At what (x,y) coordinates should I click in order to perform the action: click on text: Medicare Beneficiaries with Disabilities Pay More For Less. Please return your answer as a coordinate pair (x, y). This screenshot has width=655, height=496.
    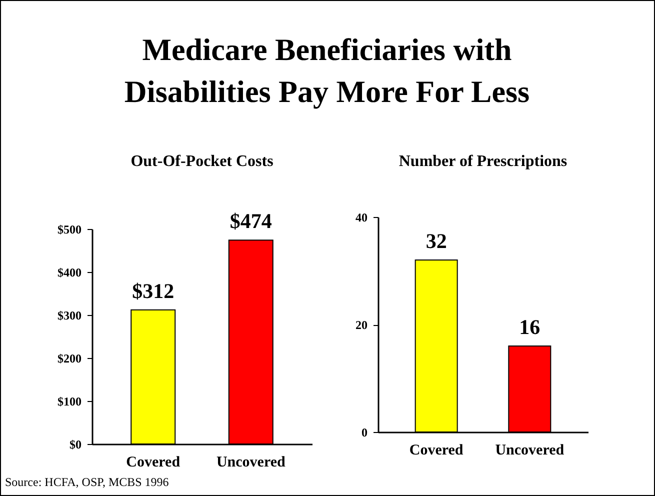
    Looking at the image, I should click on (327, 71).